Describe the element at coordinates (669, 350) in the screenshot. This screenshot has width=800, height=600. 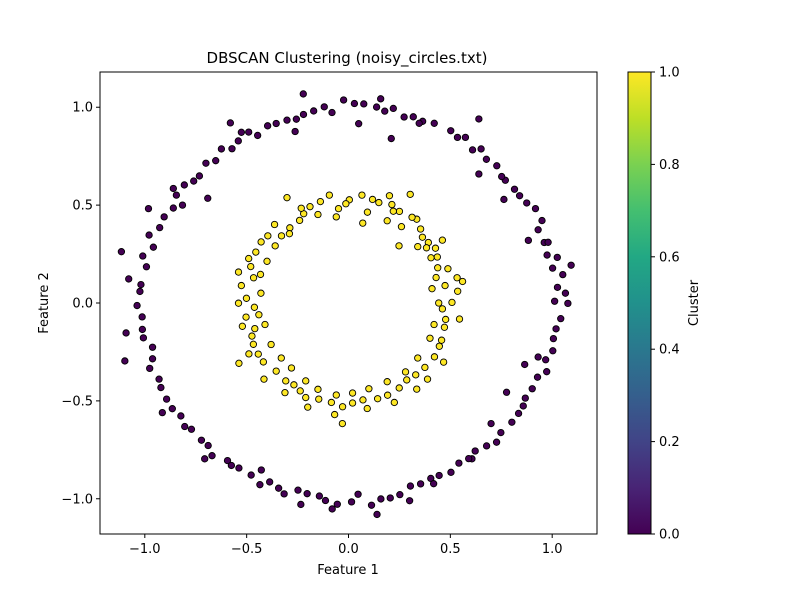
I see `colorbar-tick-label: 0.4` at that location.